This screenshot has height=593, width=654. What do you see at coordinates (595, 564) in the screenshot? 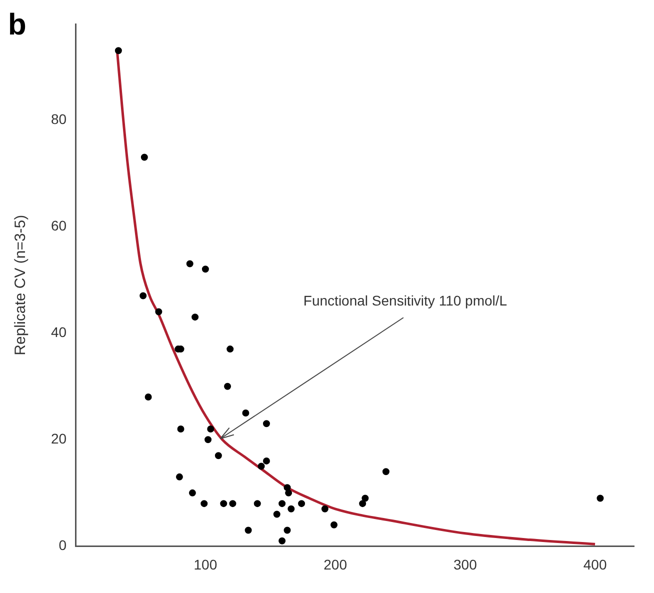
I see `x-tick-label: 400` at bounding box center [595, 564].